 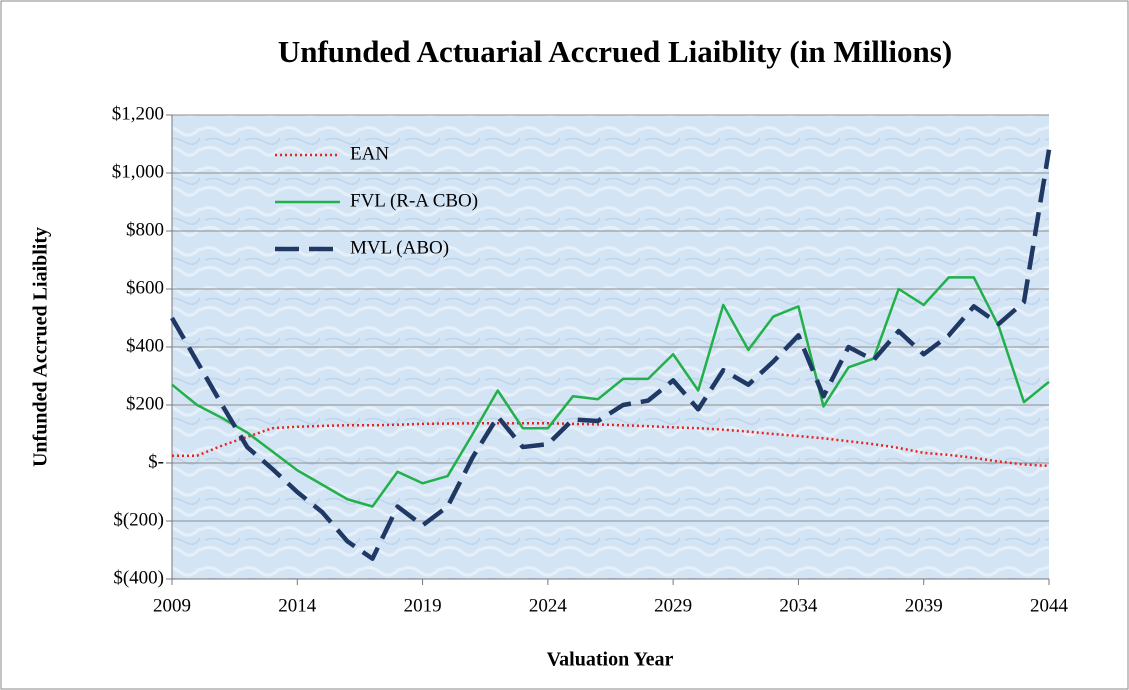 I want to click on x-tick-label: 2019, so click(x=423, y=605).